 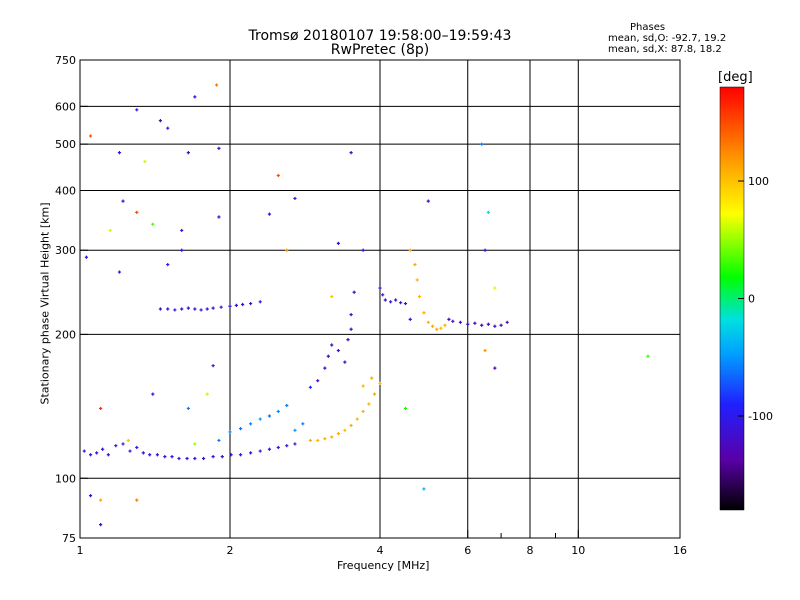 I want to click on phase-stats-heading: Phases, so click(x=648, y=27).